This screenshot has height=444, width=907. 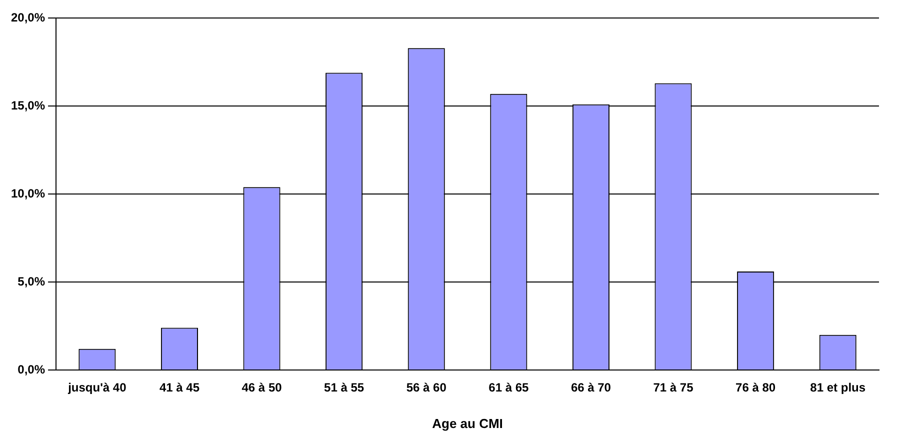 I want to click on x-tick-label: 61 à 65, so click(x=508, y=387).